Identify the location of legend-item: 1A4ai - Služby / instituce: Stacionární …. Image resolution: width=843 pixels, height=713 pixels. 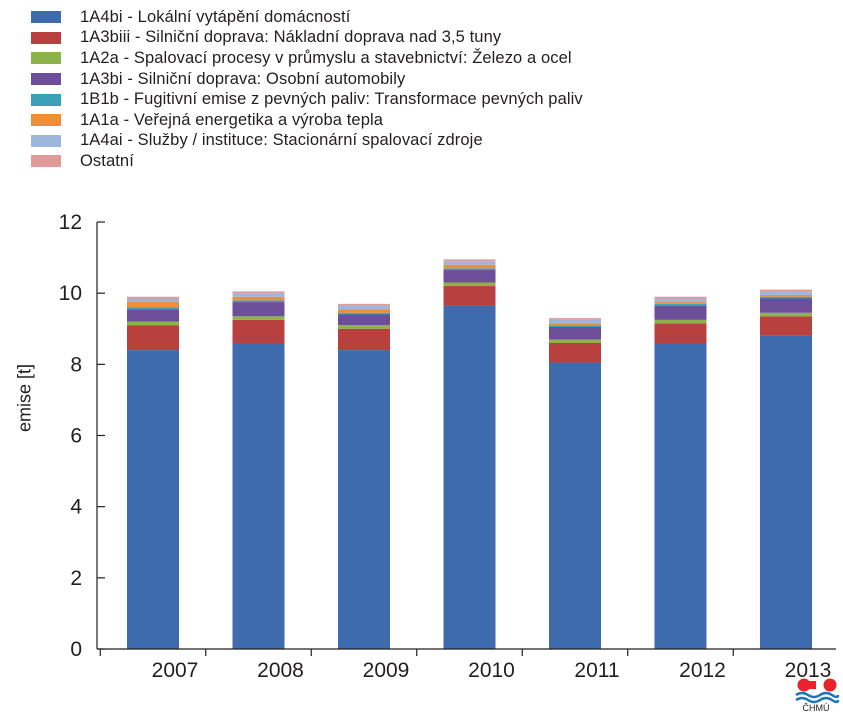
(307, 141).